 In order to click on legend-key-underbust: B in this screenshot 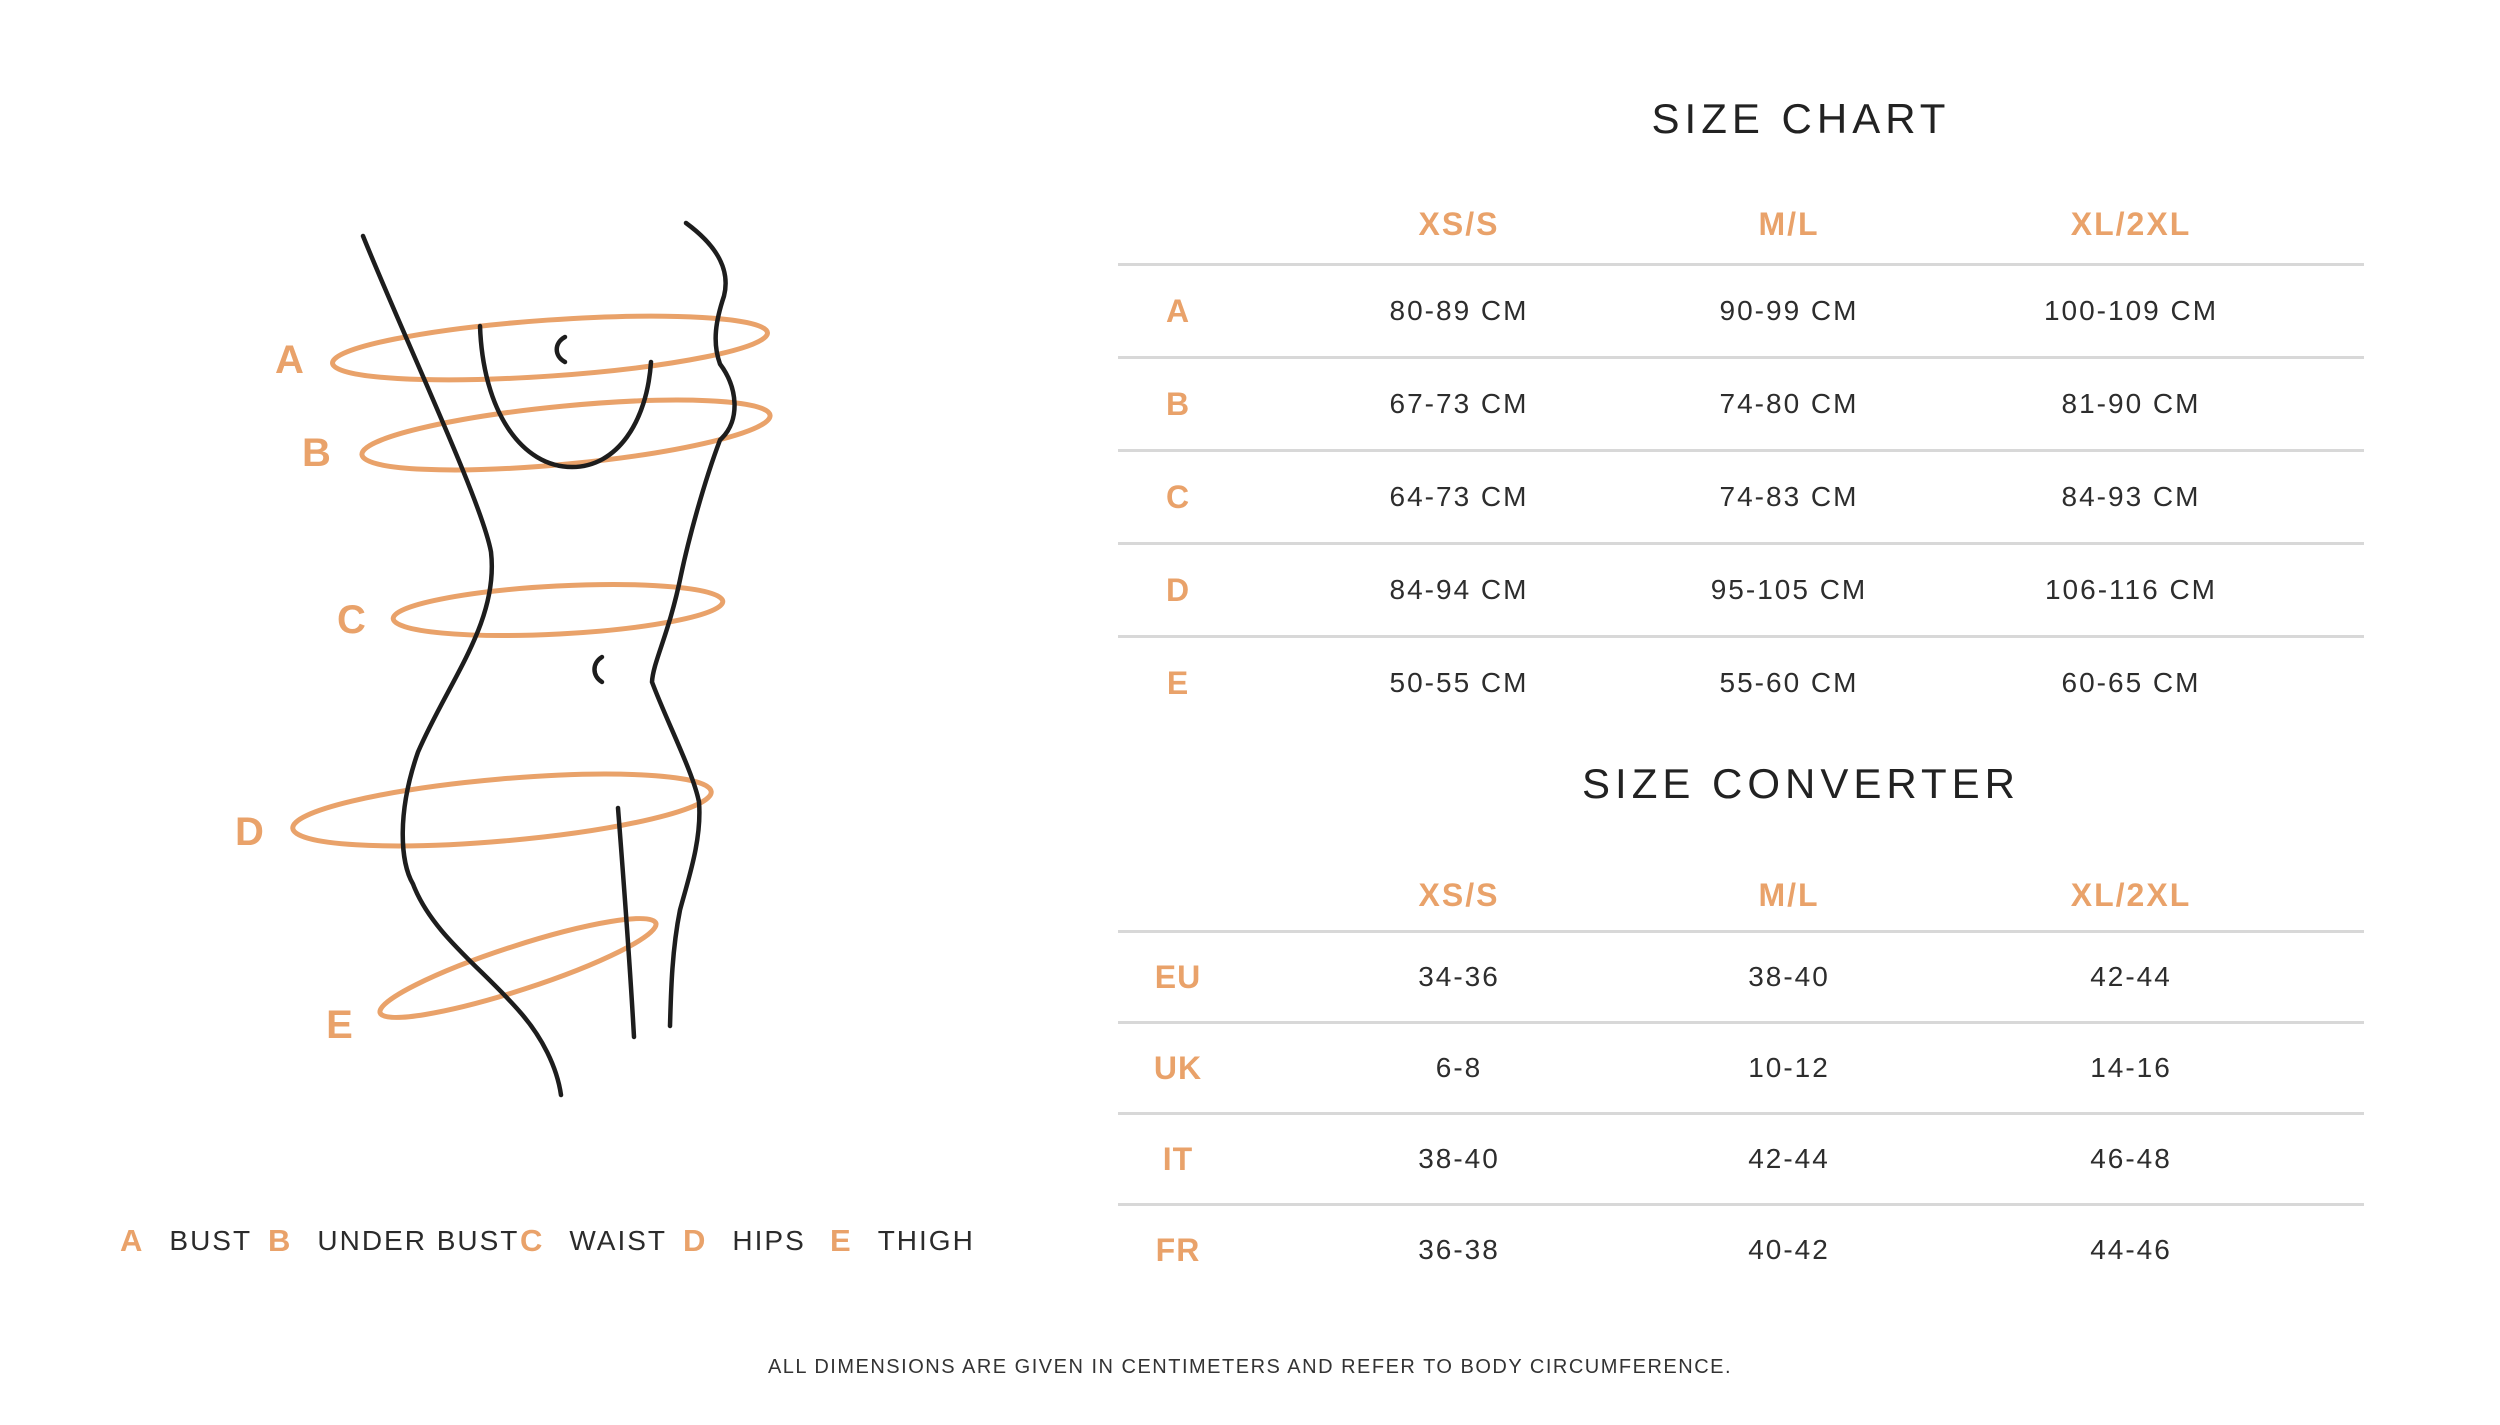, I will do `click(280, 1240)`.